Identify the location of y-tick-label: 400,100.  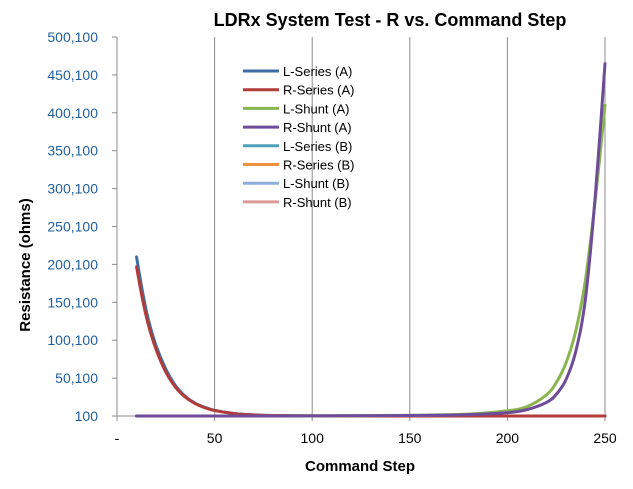
(72, 113).